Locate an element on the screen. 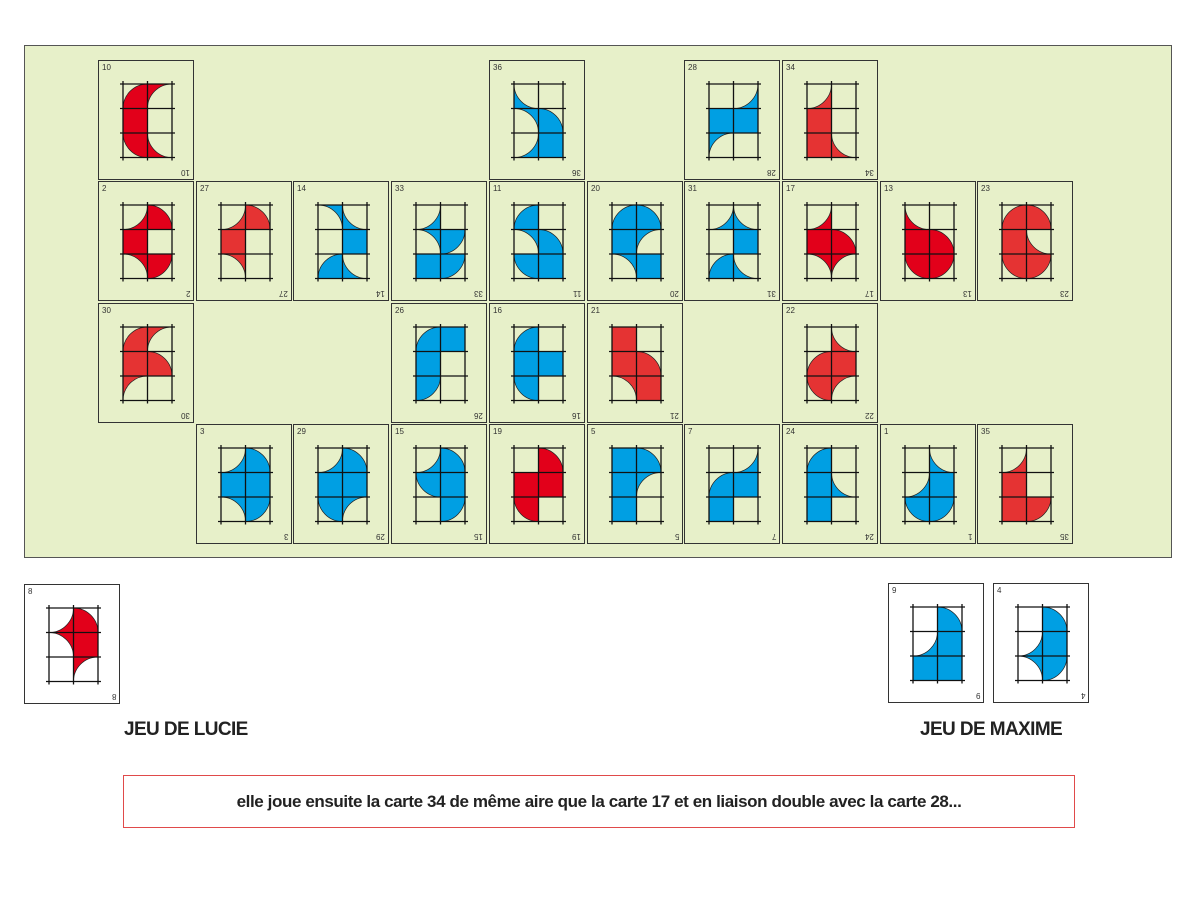 This screenshot has height=900, width=1200. card-number: 31 is located at coordinates (771, 293).